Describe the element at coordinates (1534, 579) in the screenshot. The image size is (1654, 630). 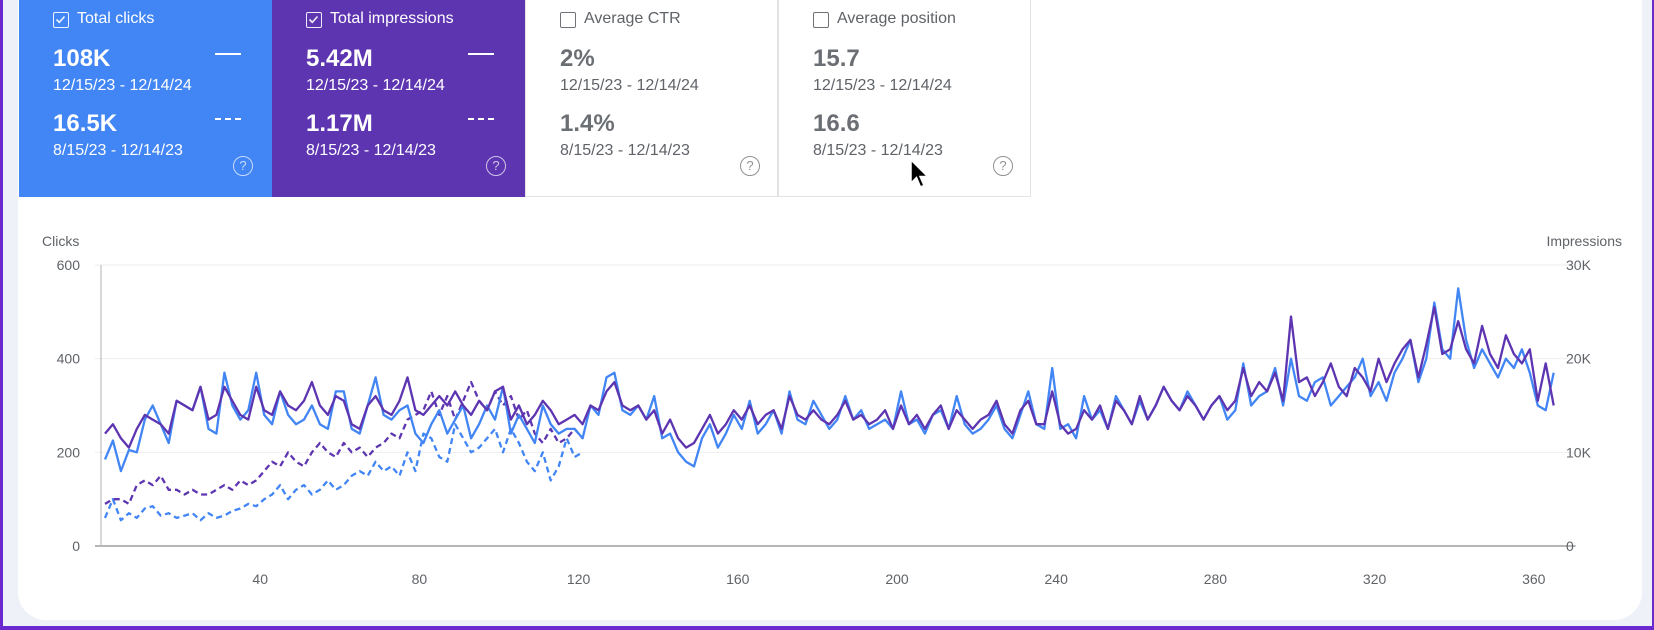
I see `x-tick-label: 360` at that location.